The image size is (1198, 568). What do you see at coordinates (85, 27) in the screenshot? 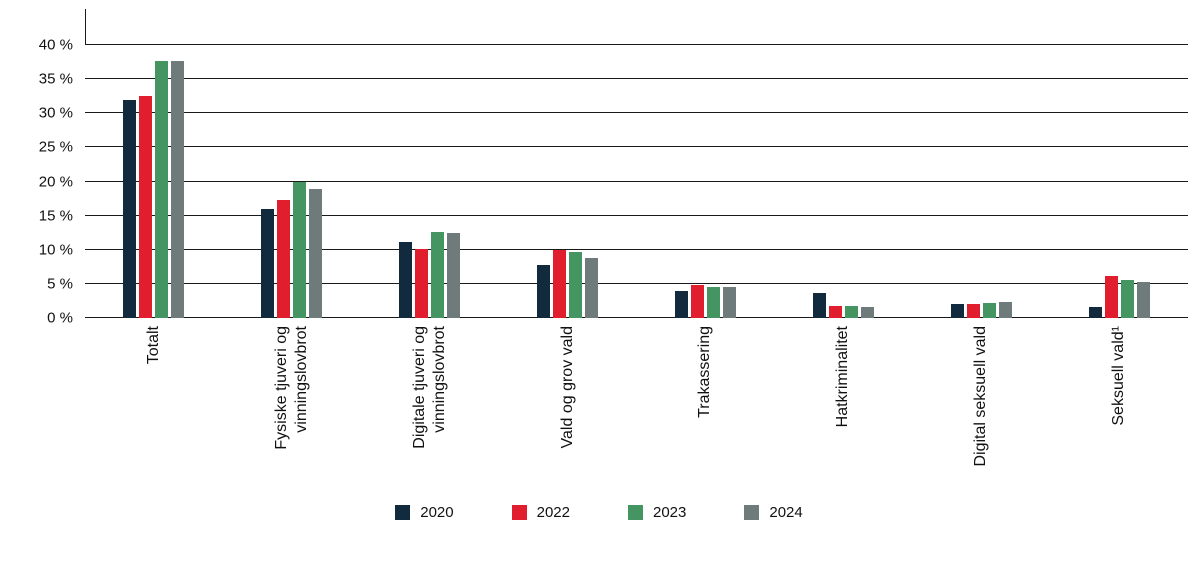
I see `y-axis-line` at bounding box center [85, 27].